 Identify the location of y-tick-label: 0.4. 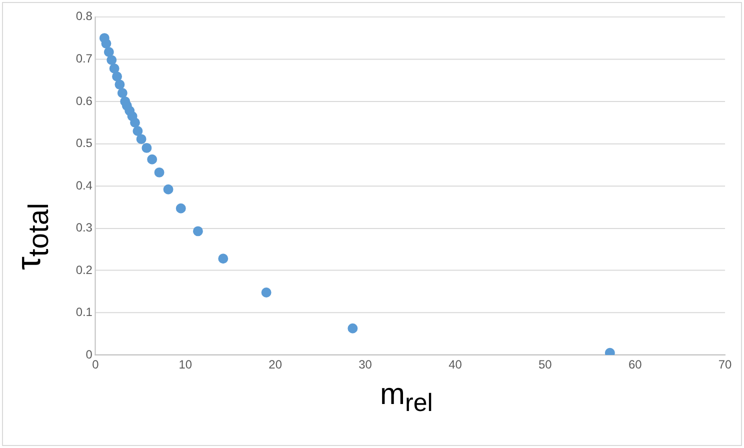
(84, 185).